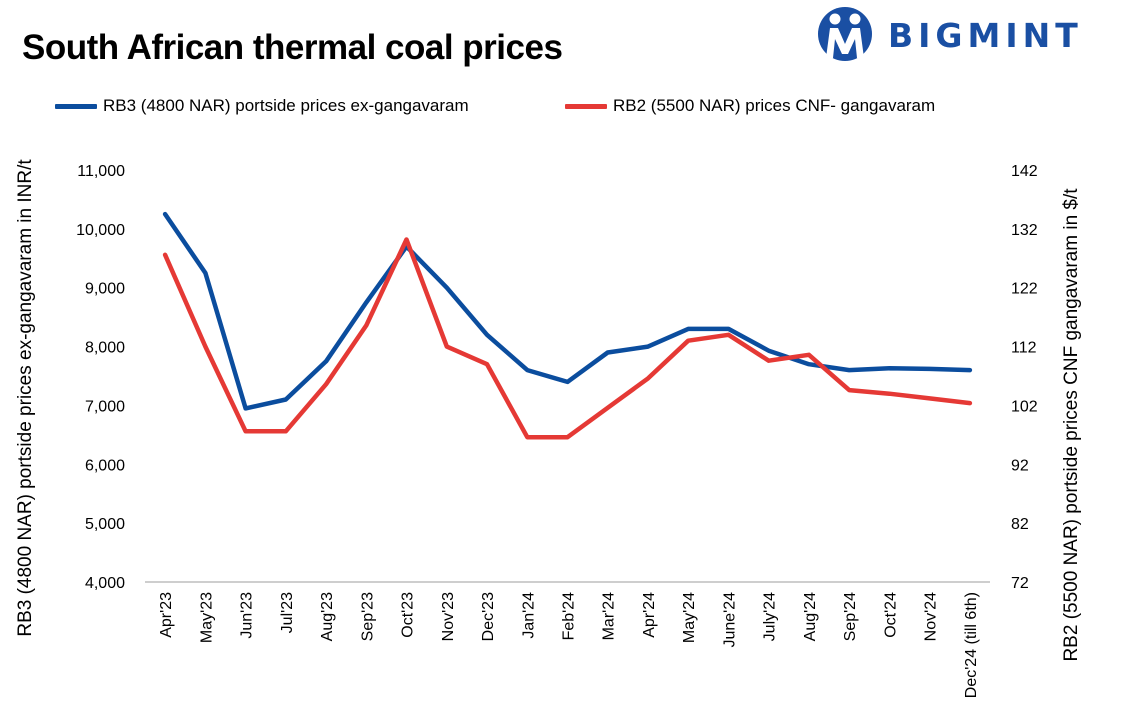  I want to click on x-tick-label: July'24, so click(770, 616).